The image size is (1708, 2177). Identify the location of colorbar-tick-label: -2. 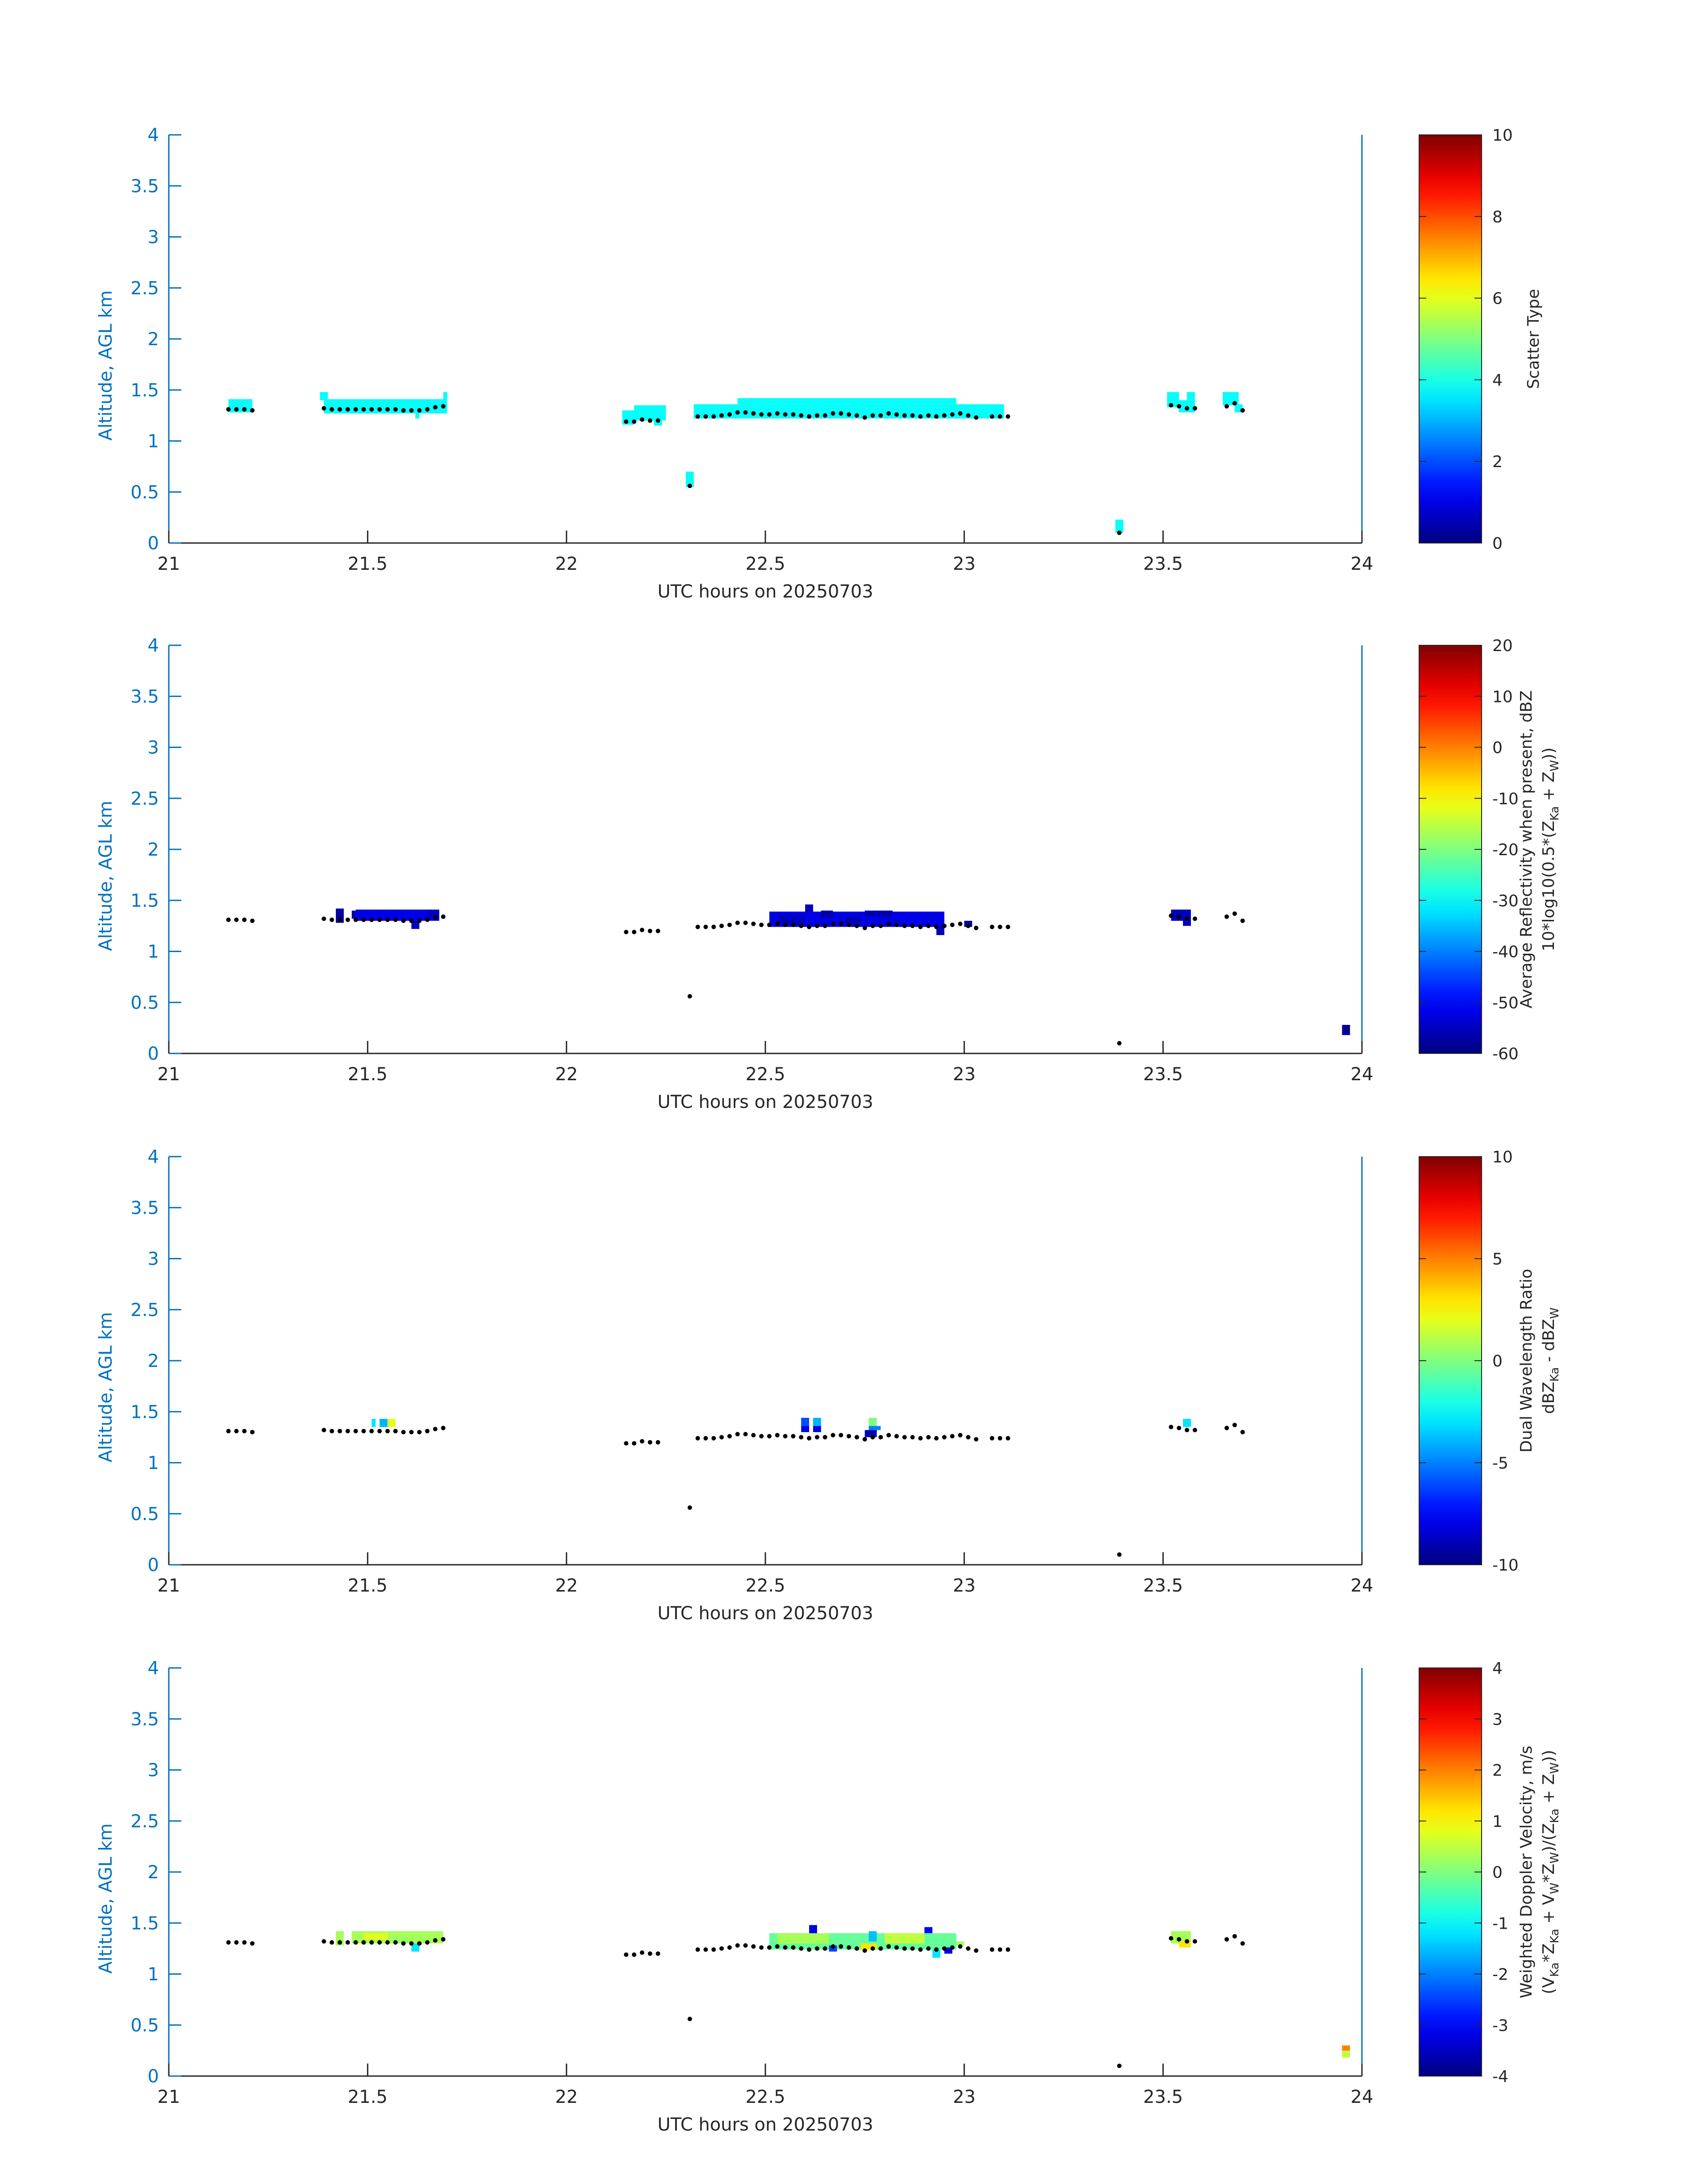
(1500, 1975).